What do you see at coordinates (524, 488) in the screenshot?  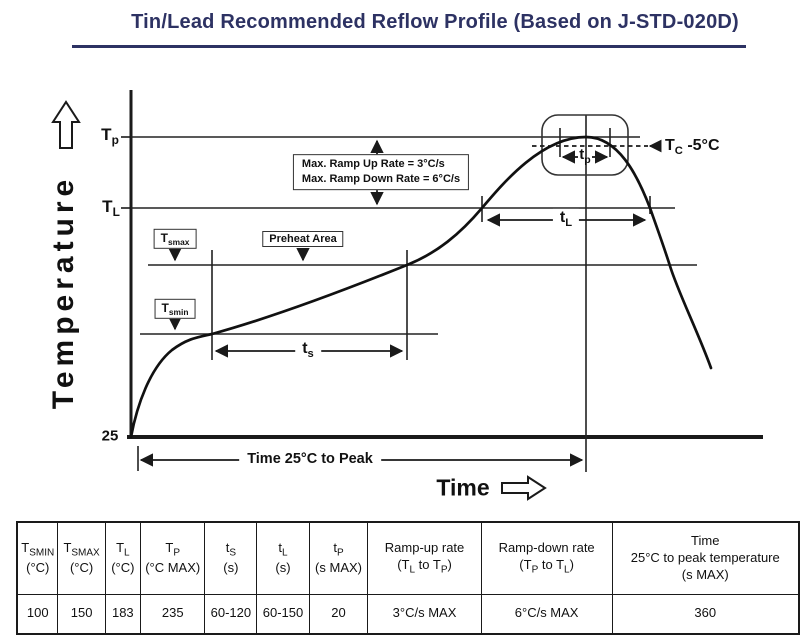 I see `time-right-arrow-icon` at bounding box center [524, 488].